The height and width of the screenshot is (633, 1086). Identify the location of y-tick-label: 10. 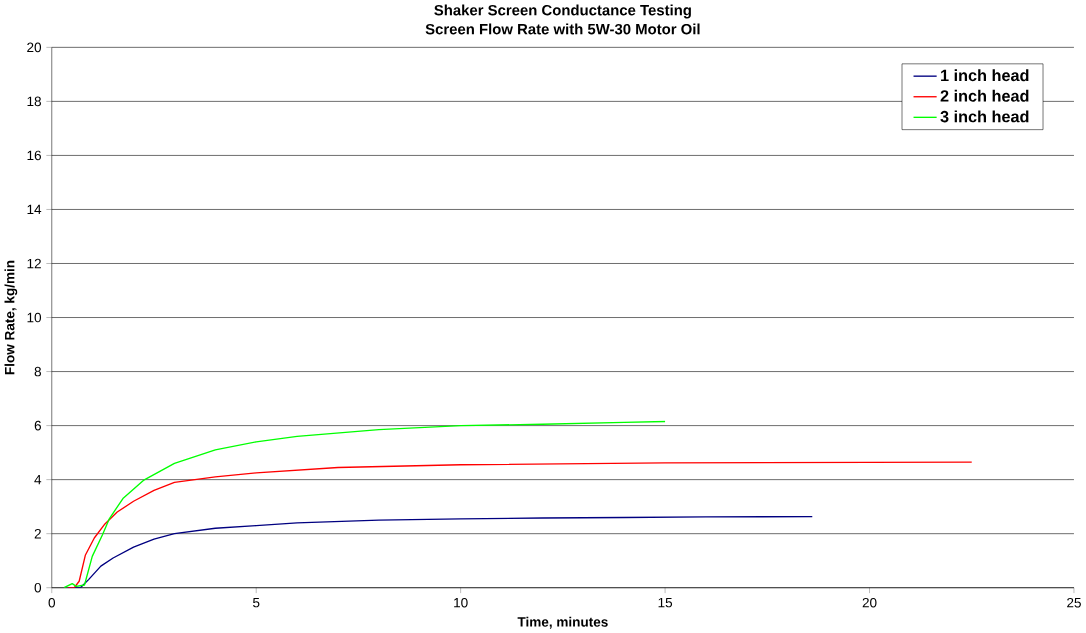
(34, 317).